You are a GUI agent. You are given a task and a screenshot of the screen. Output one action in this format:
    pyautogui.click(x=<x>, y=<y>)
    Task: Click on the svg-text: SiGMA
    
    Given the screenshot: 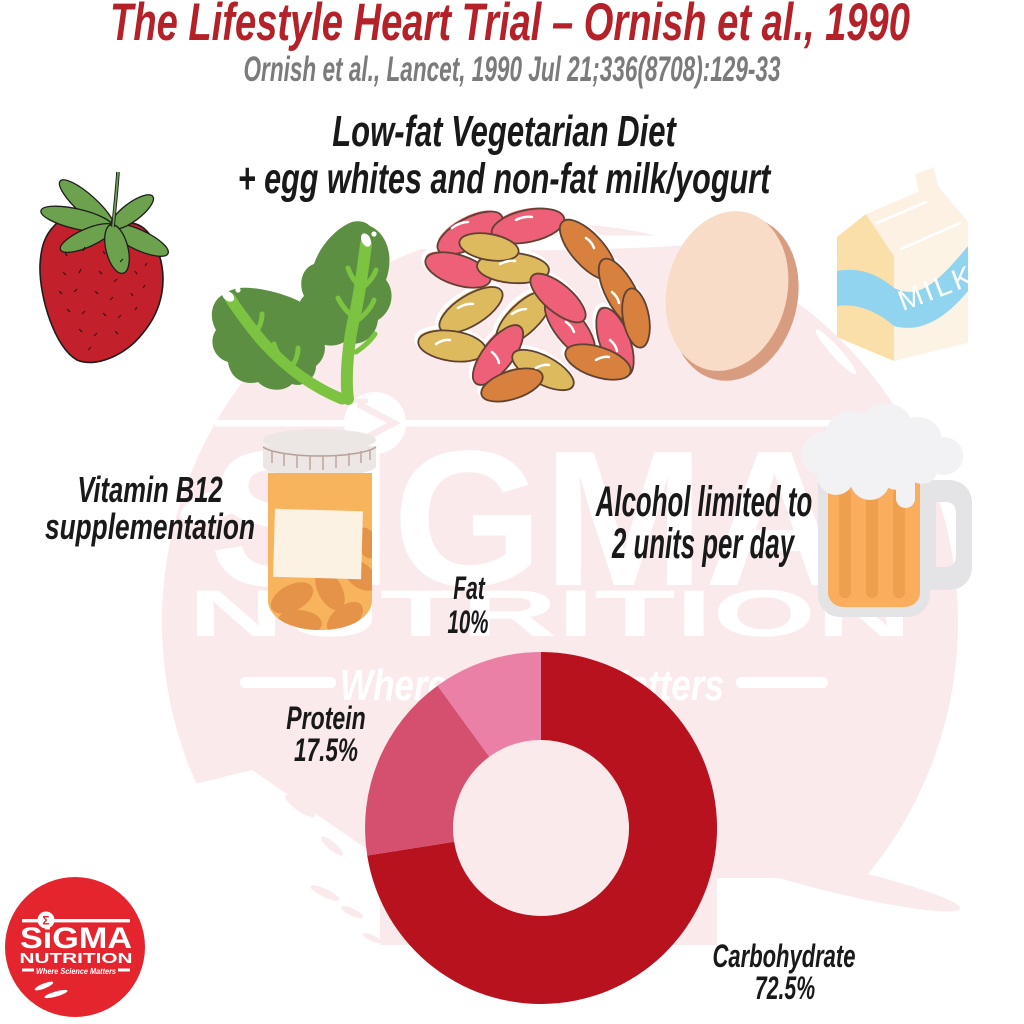 What is the action you would take?
    pyautogui.click(x=76, y=938)
    